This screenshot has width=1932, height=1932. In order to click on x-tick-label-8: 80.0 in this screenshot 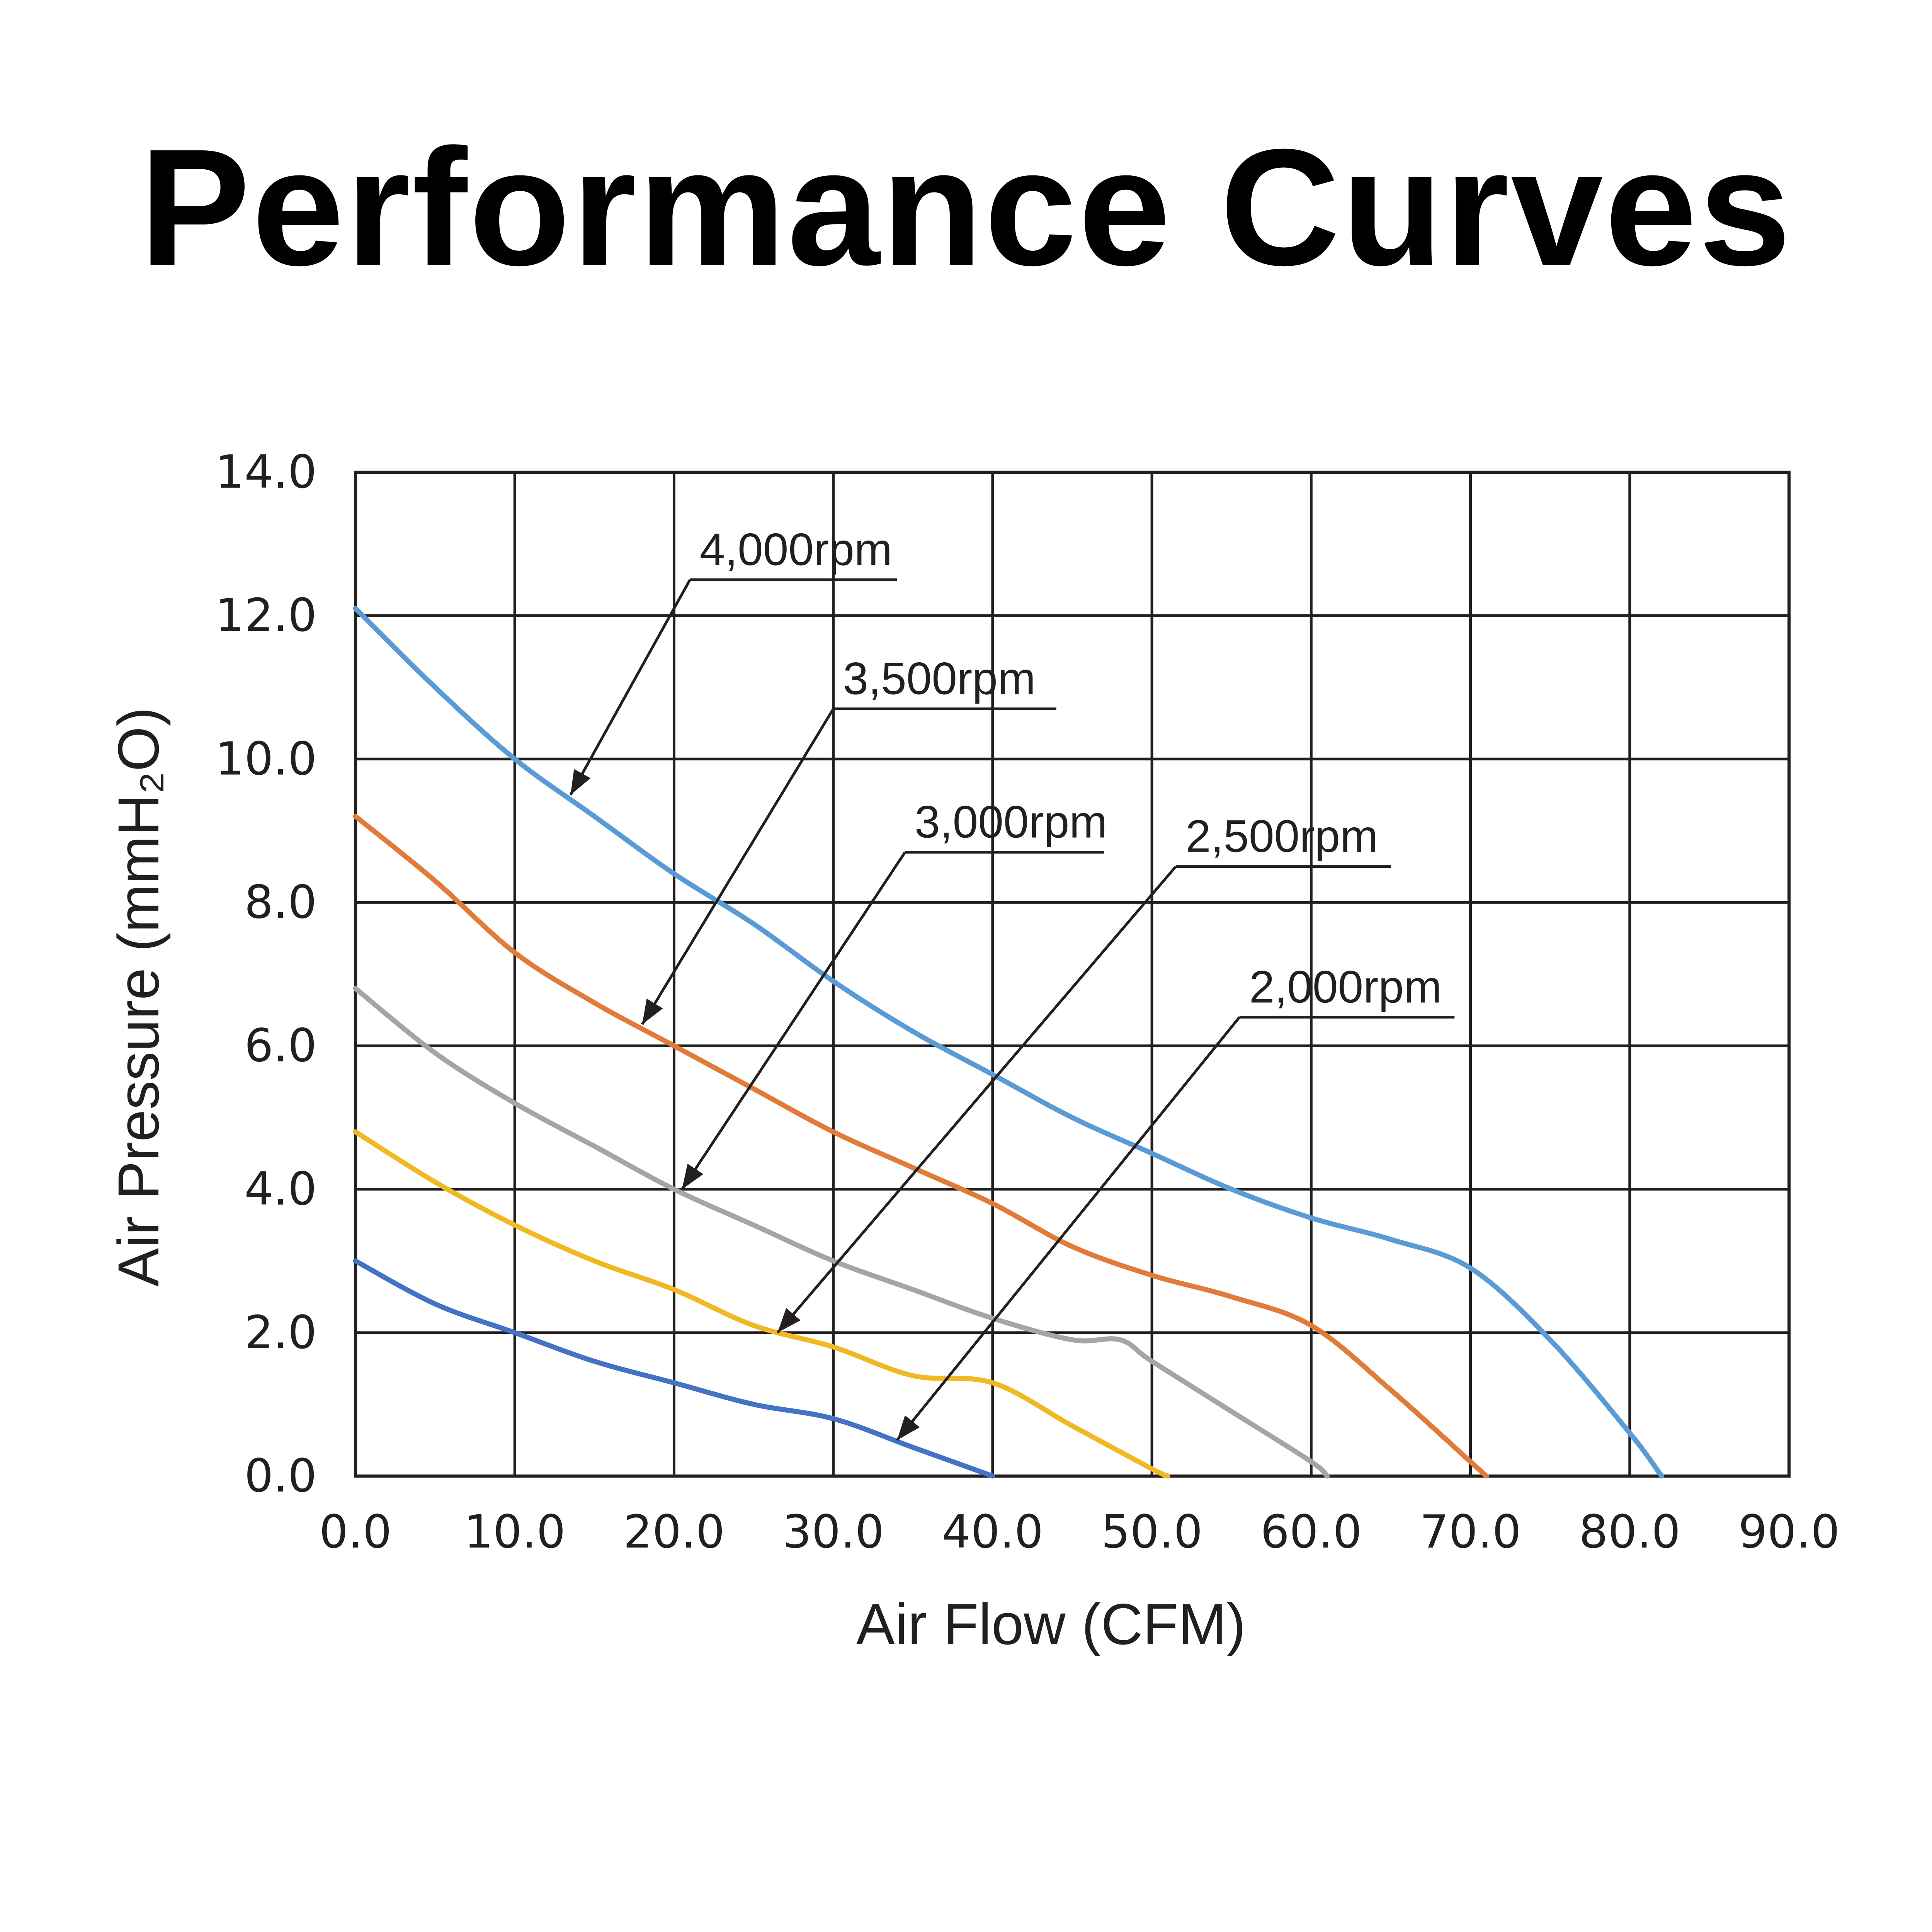, I will do `click(1629, 1532)`.